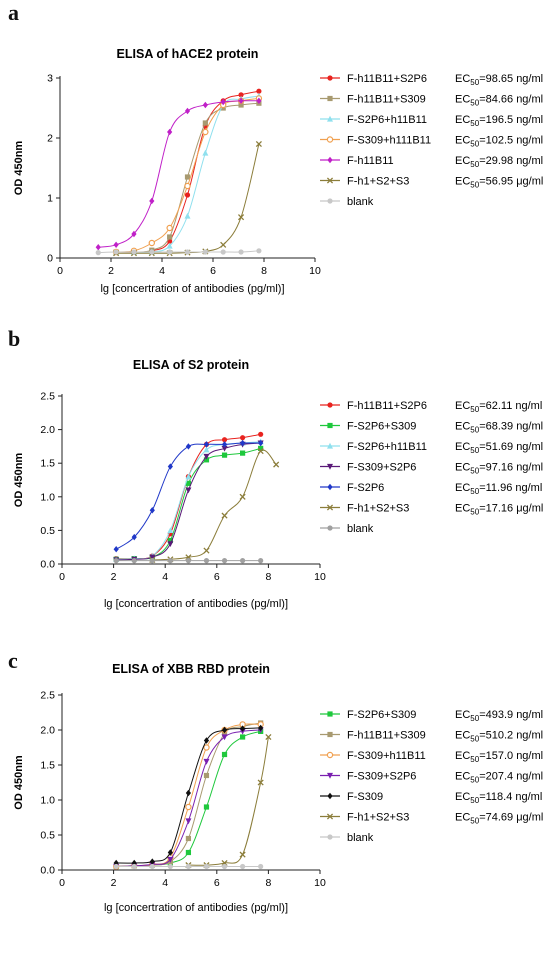 The width and height of the screenshot is (550, 953). What do you see at coordinates (47, 430) in the screenshot?
I see `y-tick-label: 2.0` at bounding box center [47, 430].